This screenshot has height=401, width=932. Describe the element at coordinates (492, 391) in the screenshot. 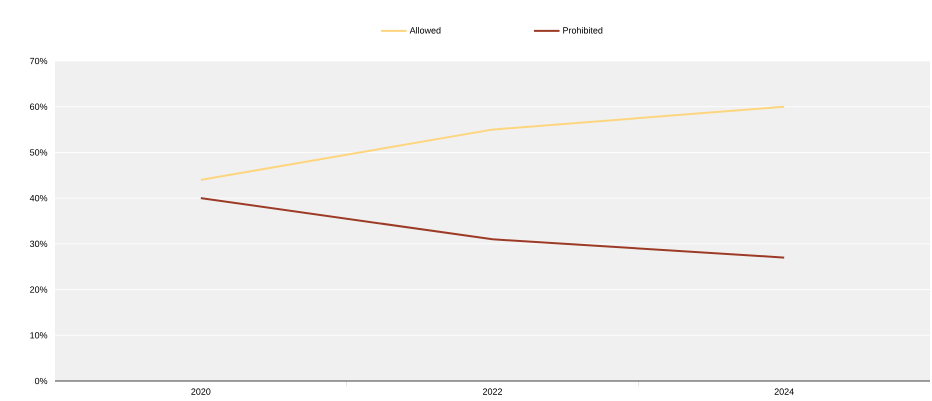

I see `x-tick-label: 2022` at that location.